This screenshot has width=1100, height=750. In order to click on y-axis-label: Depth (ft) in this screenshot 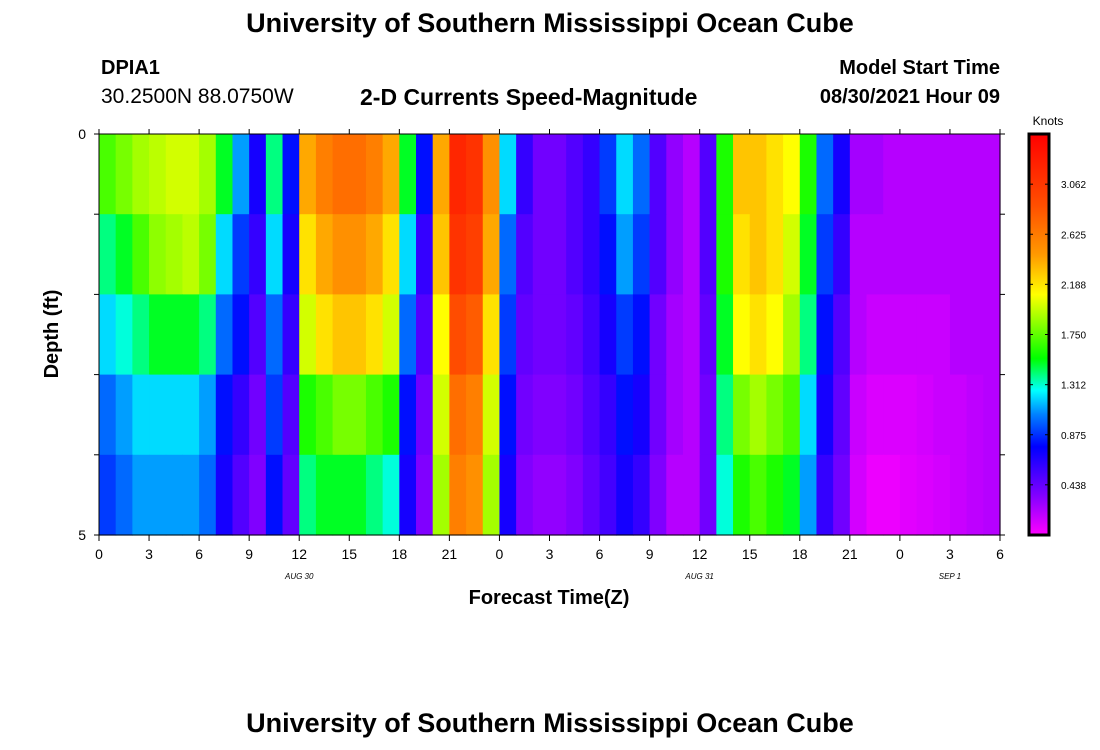, I will do `click(52, 334)`.